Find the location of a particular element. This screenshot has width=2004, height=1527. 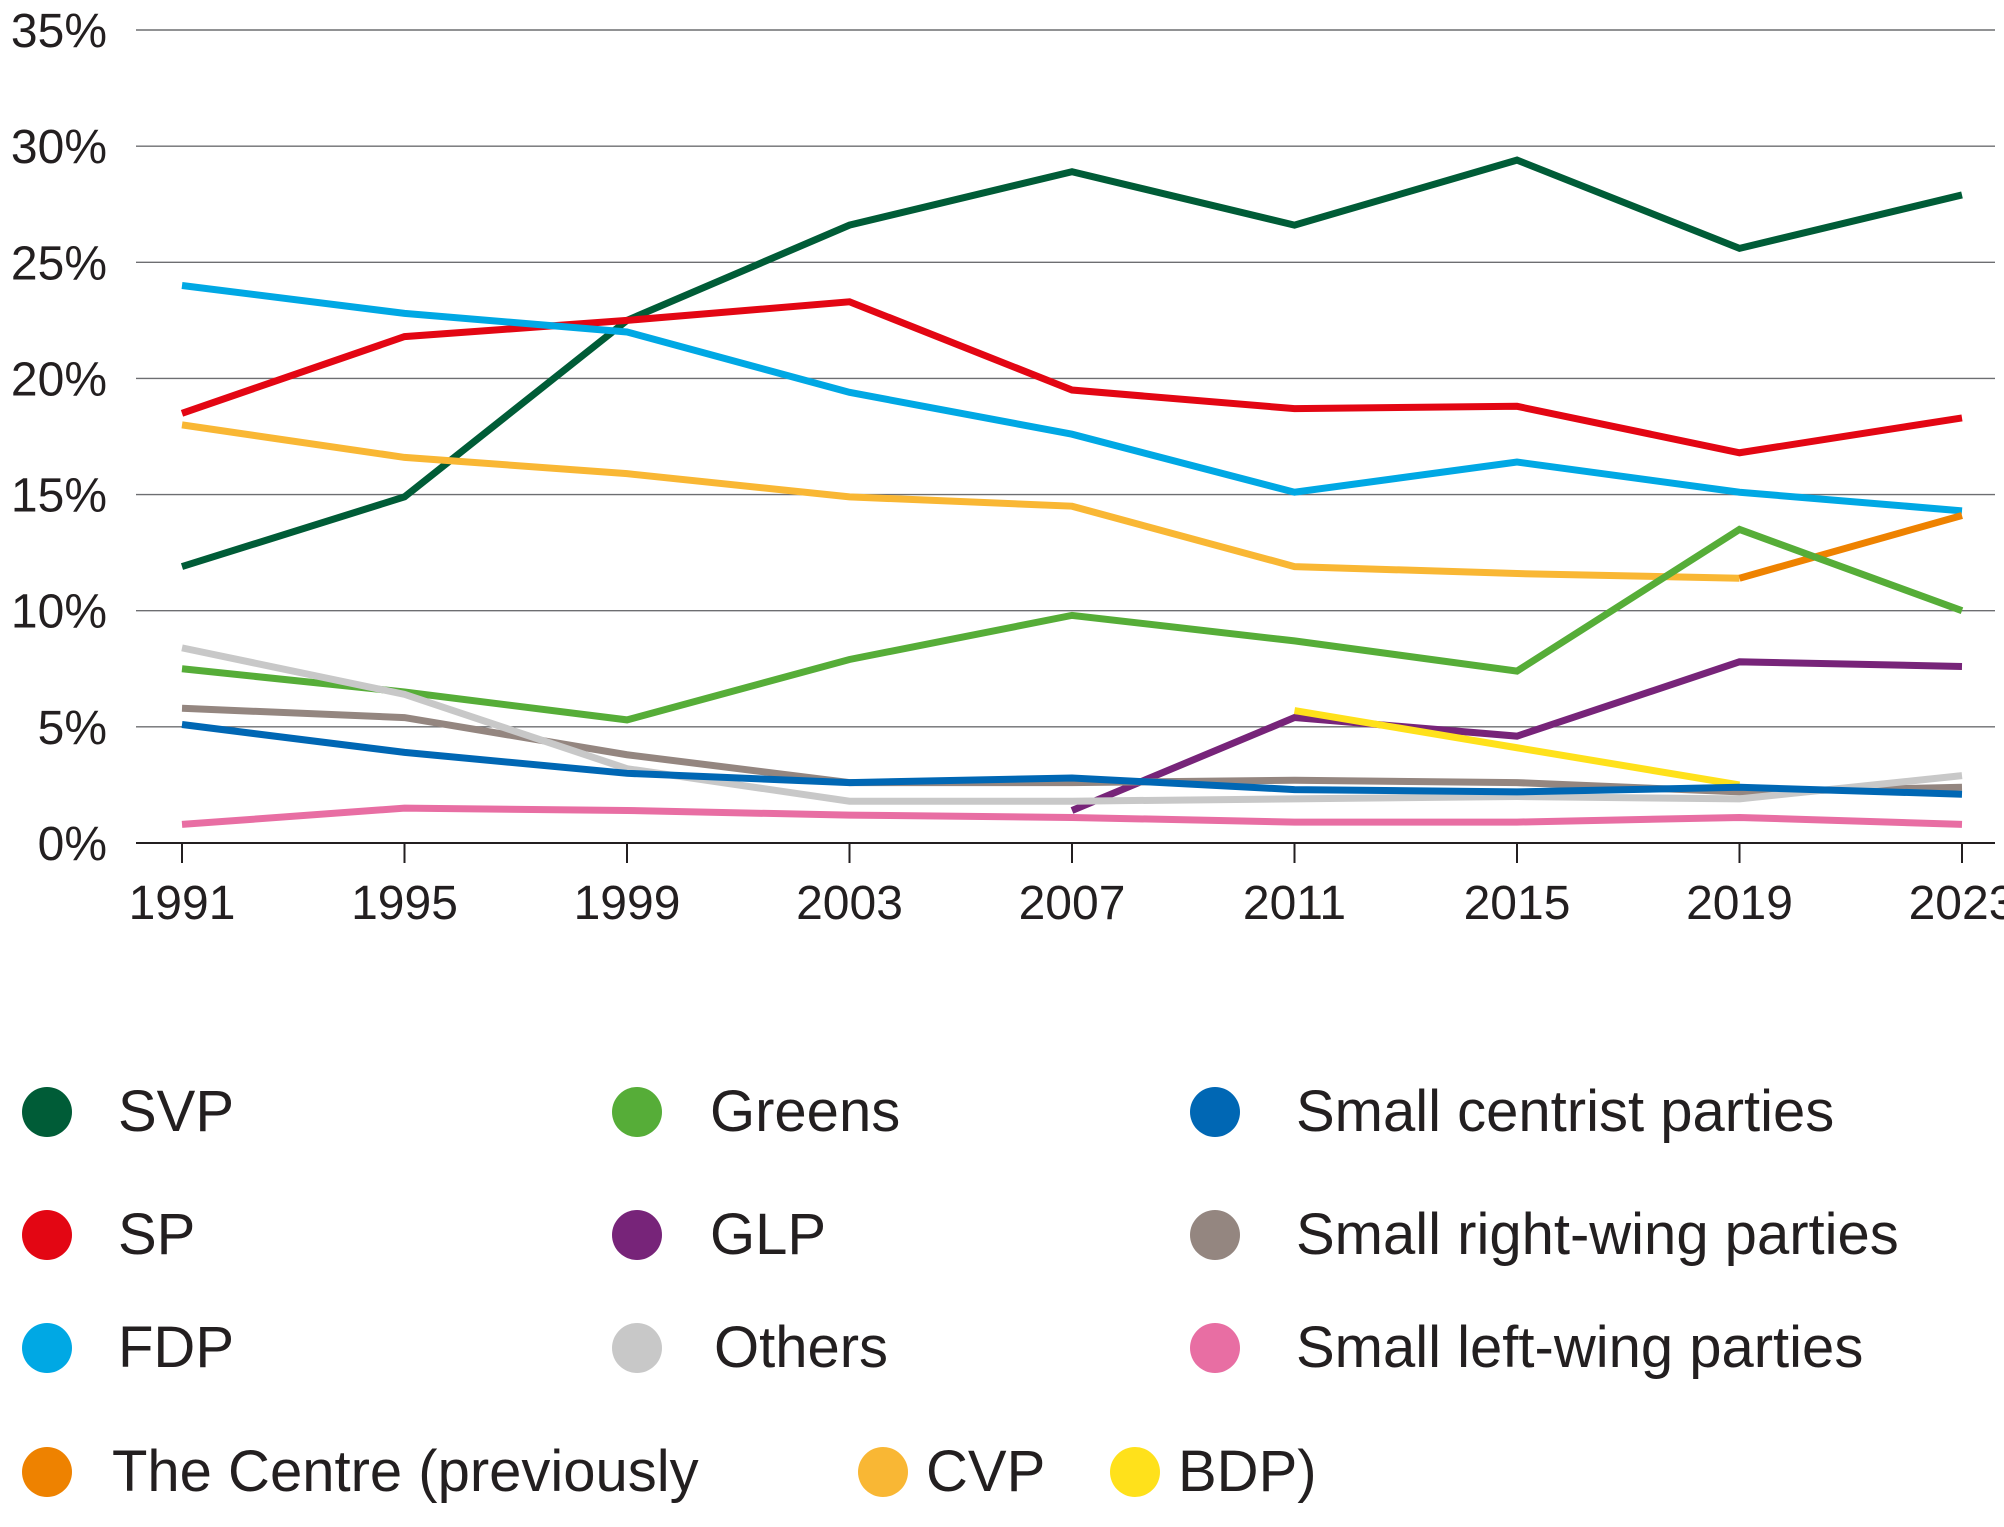

x-tick-label: 1991 is located at coordinates (182, 903).